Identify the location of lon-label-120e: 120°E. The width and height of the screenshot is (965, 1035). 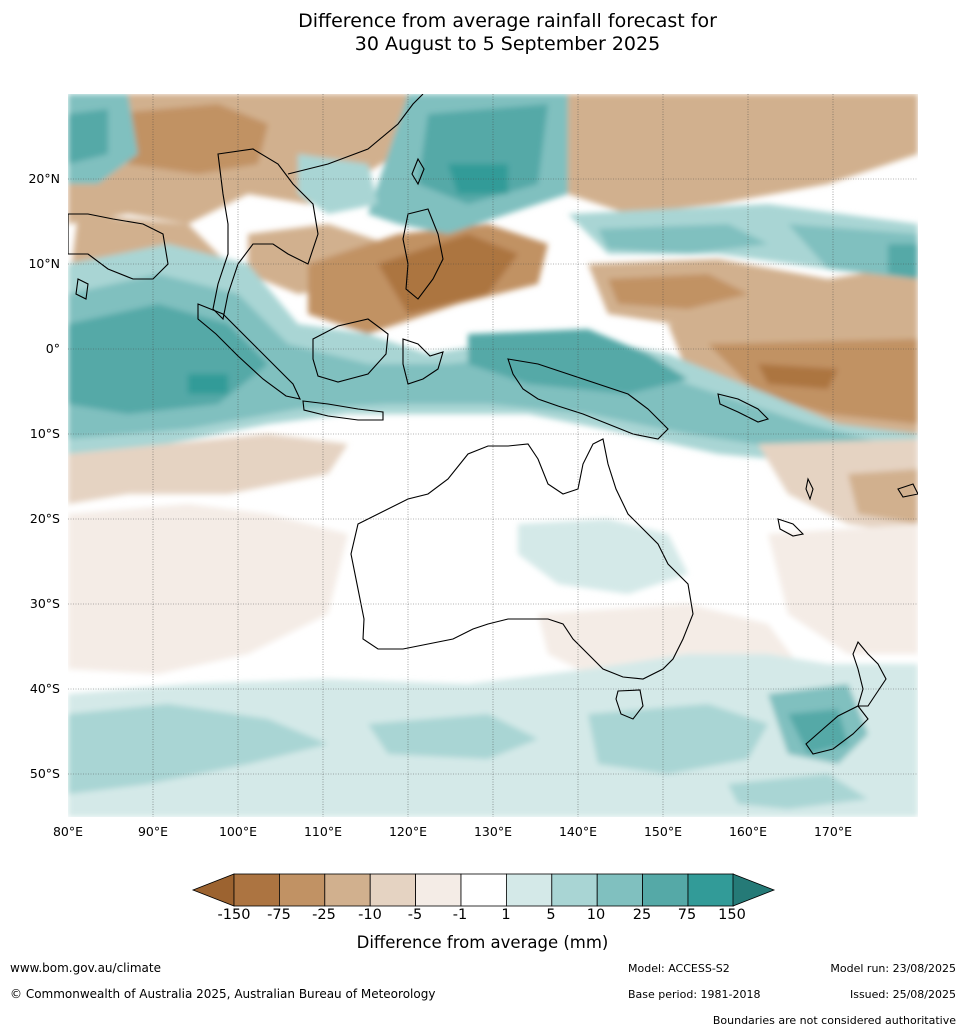
(407, 831).